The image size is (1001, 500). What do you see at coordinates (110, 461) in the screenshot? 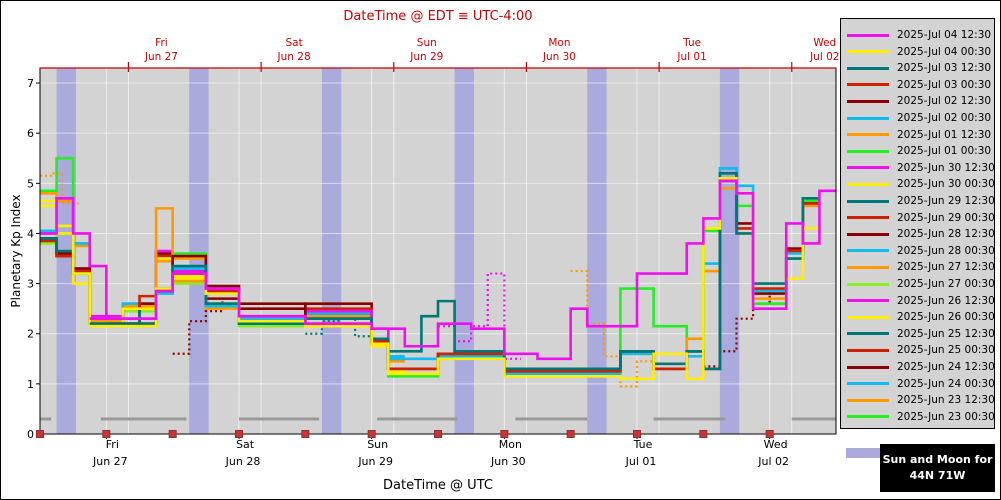
I see `bottom-tick-date: Jun 27` at bounding box center [110, 461].